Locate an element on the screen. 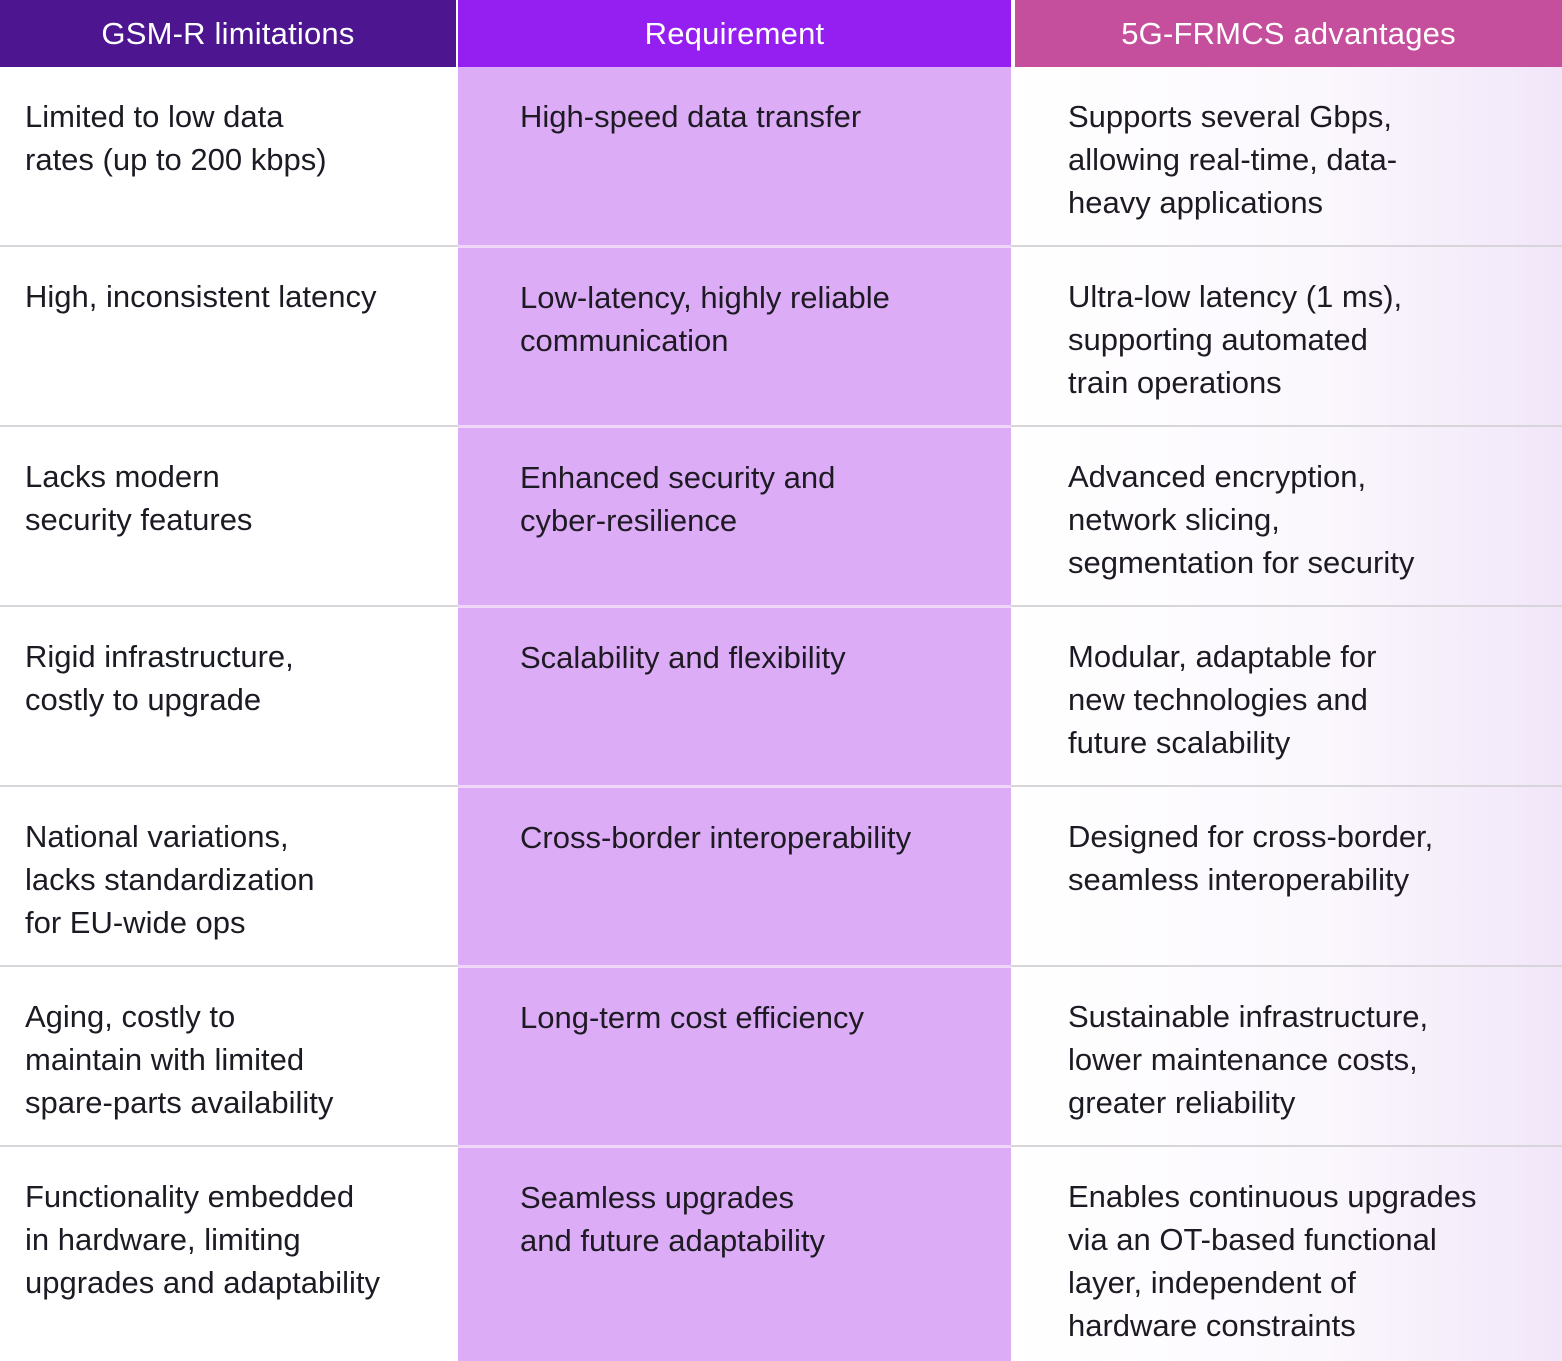 Image resolution: width=1562 pixels, height=1361 pixels. header-gsmr-limitations: GSM-R limitations is located at coordinates (228, 33).